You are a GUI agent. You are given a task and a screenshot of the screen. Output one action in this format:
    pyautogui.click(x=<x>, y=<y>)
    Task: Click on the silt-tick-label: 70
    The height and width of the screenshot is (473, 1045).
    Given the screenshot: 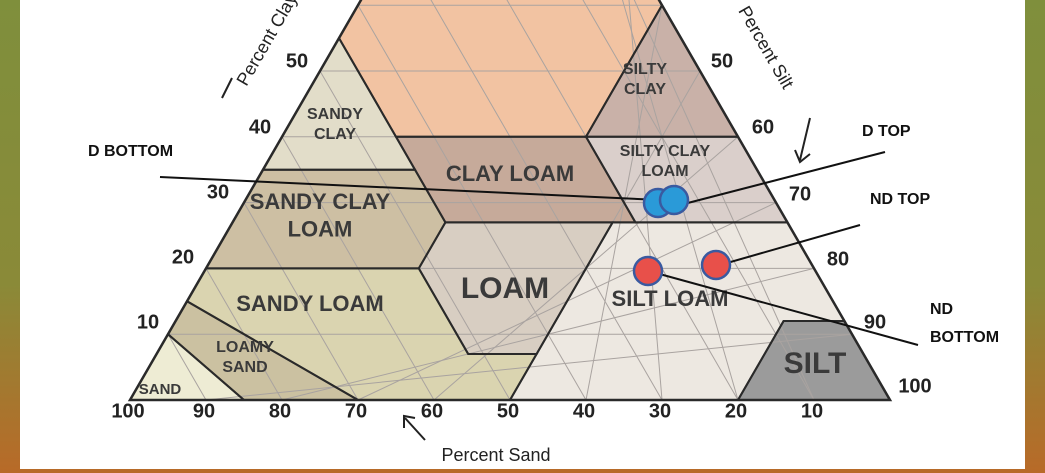 What is the action you would take?
    pyautogui.click(x=800, y=194)
    